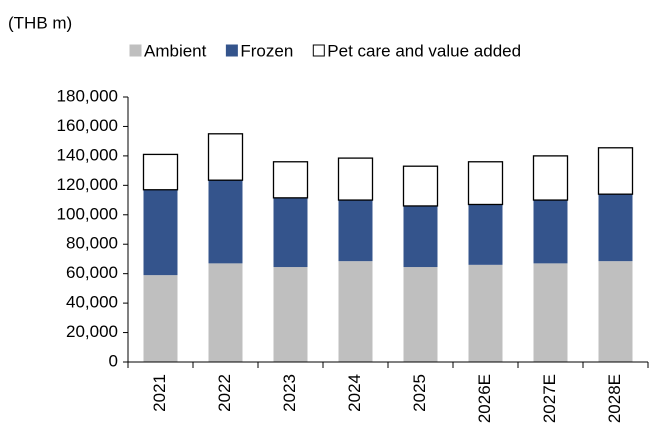 This screenshot has height=436, width=662. I want to click on y-tick-label: 140,000, so click(87, 154).